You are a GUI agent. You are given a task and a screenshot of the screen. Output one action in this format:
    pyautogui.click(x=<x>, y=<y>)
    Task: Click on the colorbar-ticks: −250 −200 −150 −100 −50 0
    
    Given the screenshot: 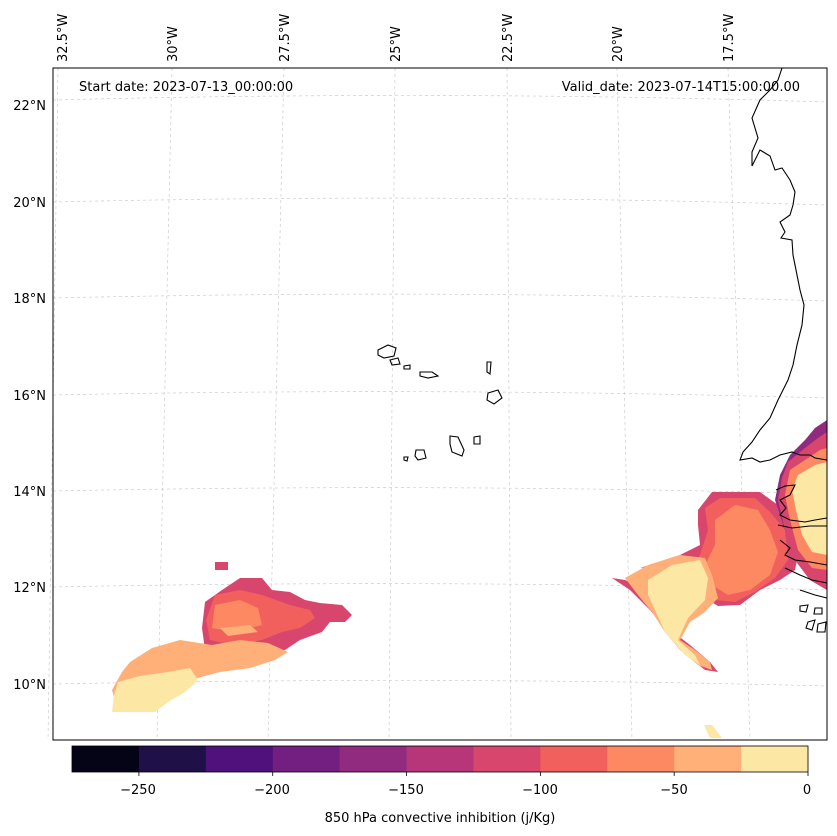 What is the action you would take?
    pyautogui.click(x=465, y=790)
    